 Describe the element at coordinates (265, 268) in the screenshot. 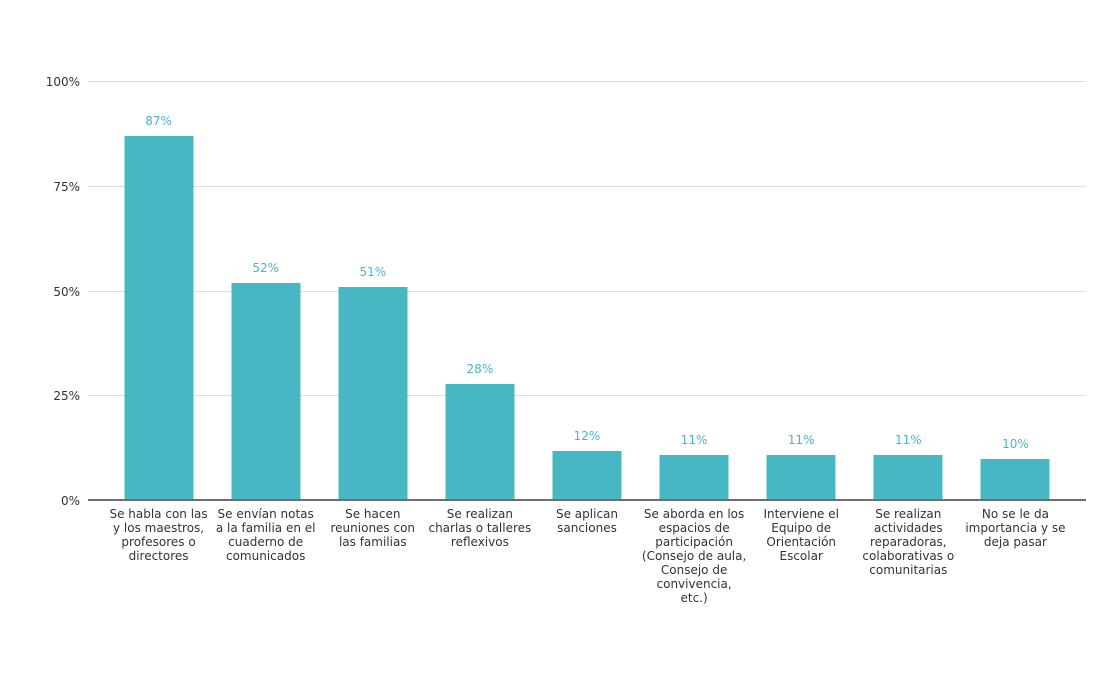

I see `bar-value-label: 52%` at that location.